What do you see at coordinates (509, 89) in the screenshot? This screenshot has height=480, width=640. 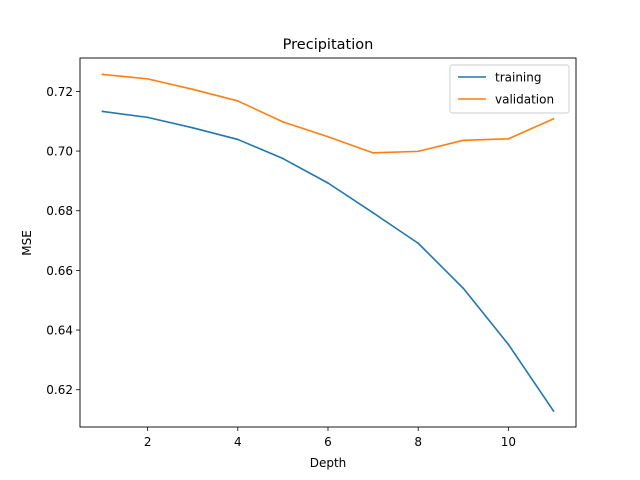 I see `legend: training validation` at bounding box center [509, 89].